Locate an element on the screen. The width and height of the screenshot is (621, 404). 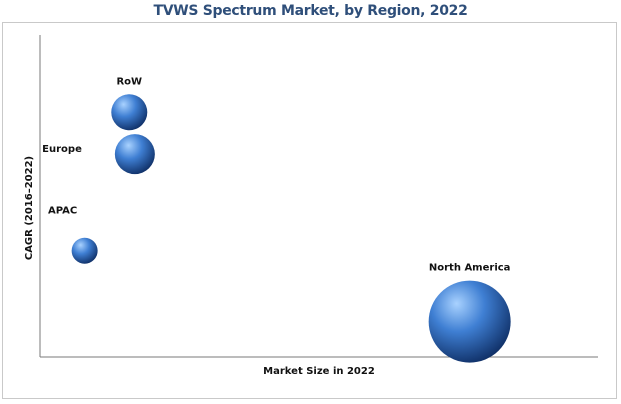
bubble-label-europe: Europe is located at coordinates (62, 149).